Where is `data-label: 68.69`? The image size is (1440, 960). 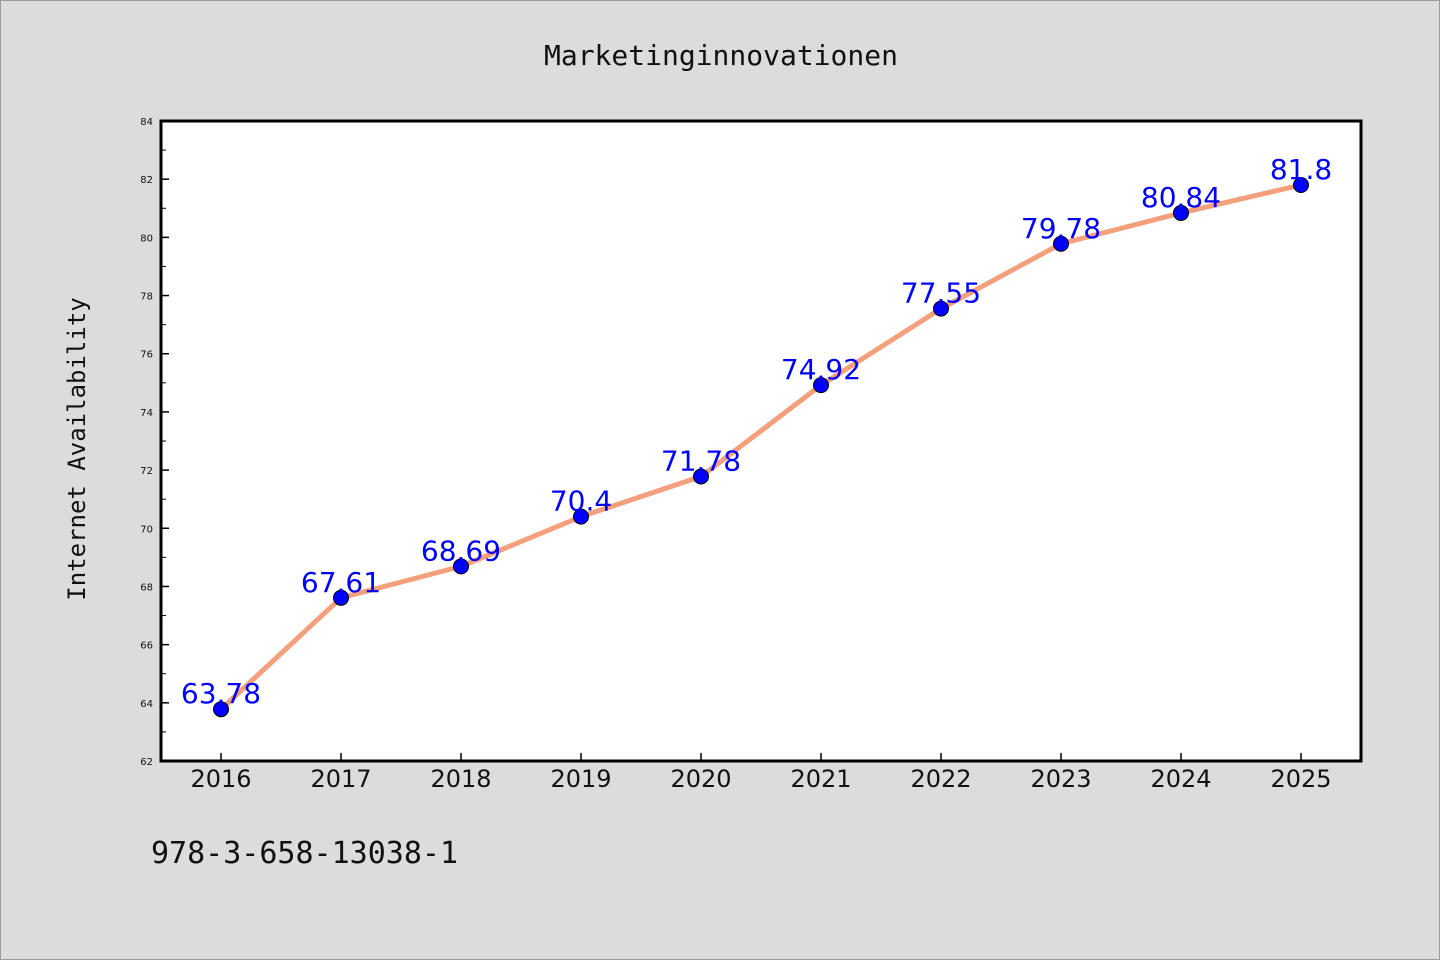
data-label: 68.69 is located at coordinates (461, 550).